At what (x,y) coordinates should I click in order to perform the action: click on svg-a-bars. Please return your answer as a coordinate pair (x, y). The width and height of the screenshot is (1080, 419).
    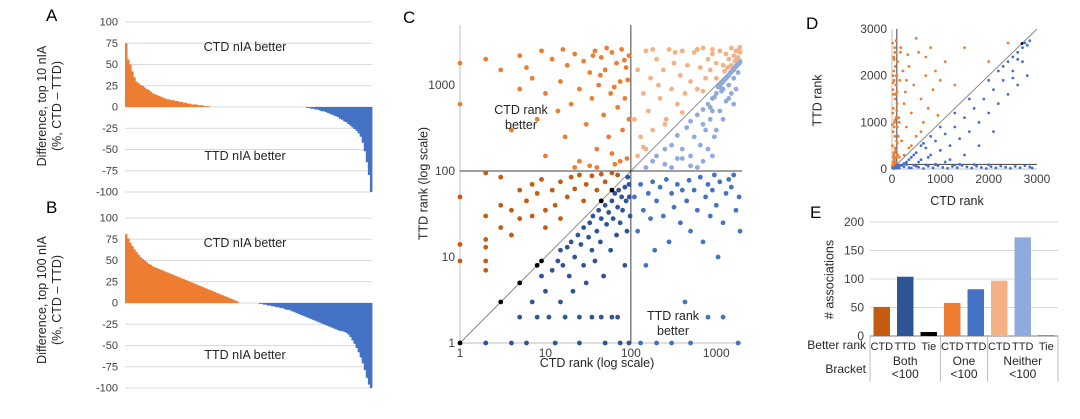
    Looking at the image, I should click on (249, 117).